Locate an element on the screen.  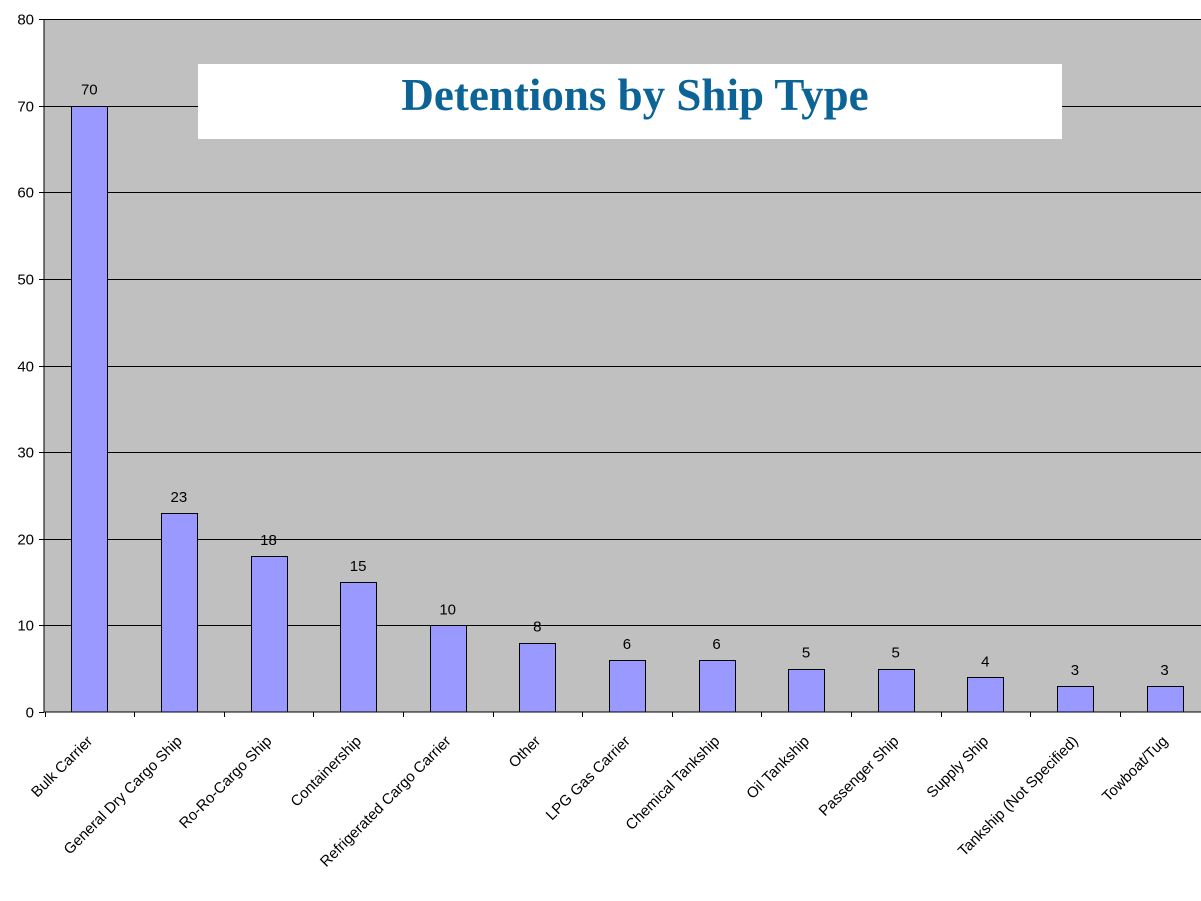
x-tick-label: Containership is located at coordinates (325, 771).